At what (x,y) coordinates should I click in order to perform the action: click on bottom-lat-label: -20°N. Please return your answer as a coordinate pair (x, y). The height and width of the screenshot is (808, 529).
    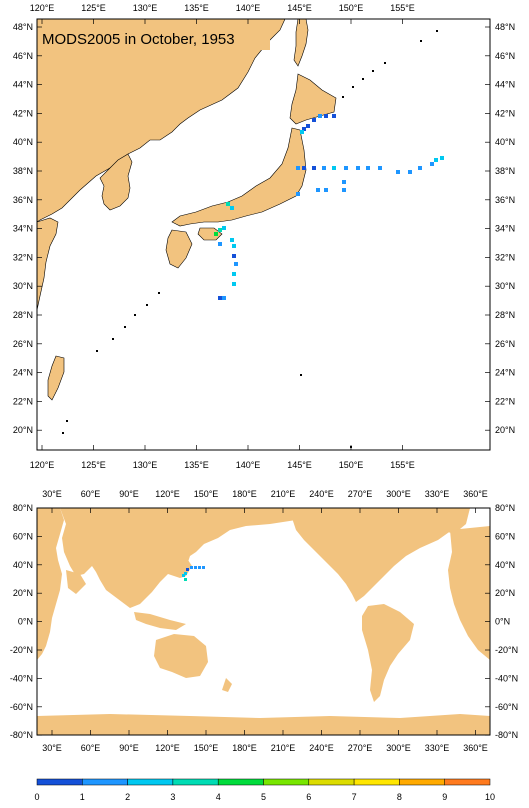
    Looking at the image, I should click on (21, 650).